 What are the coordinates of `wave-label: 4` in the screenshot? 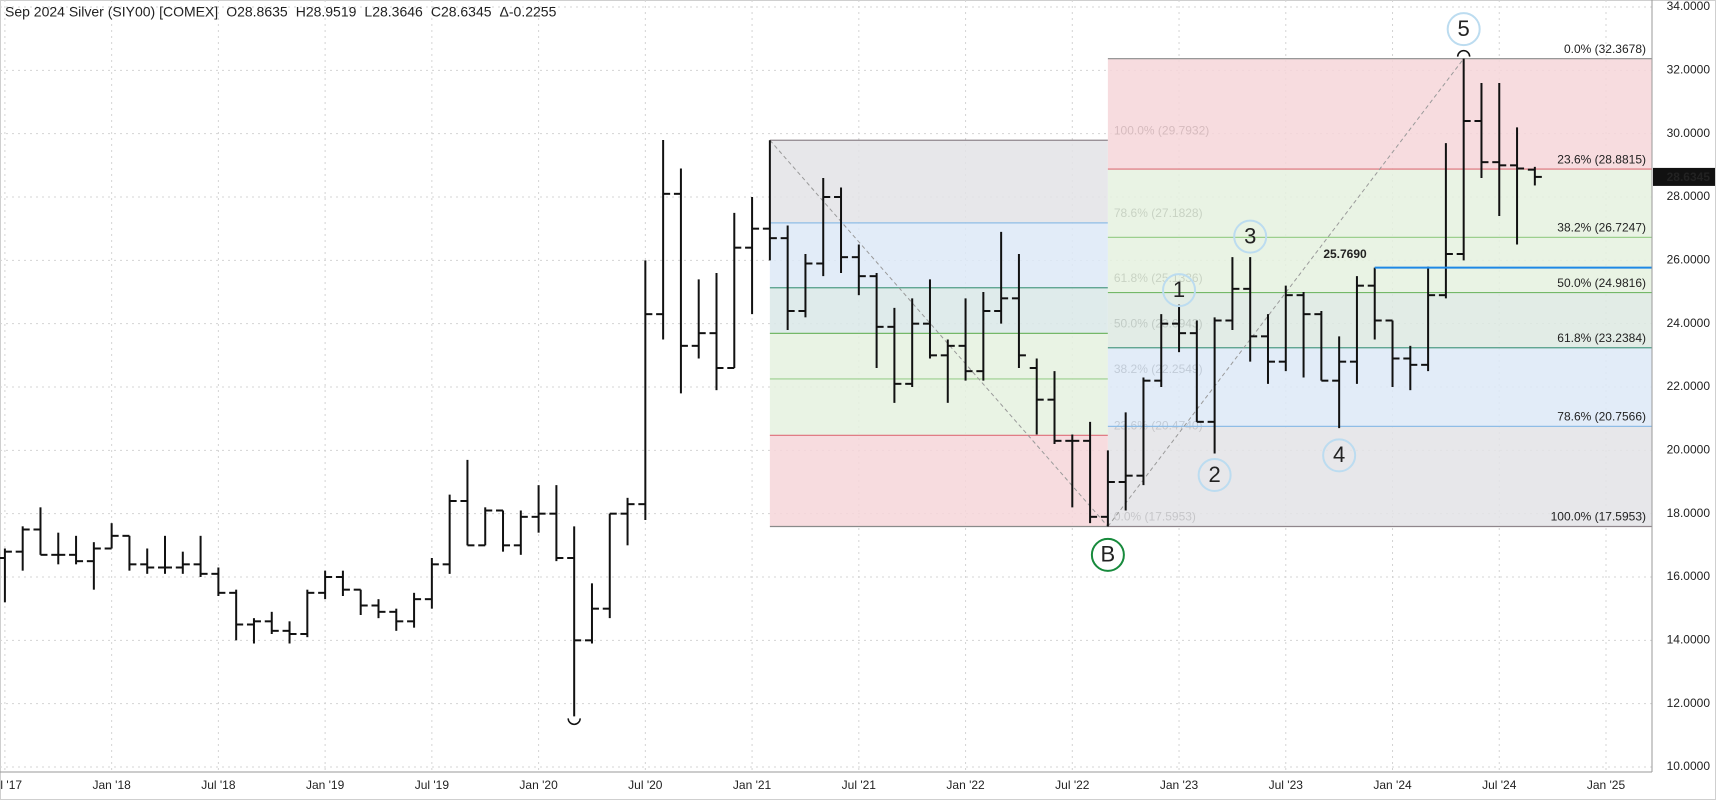 It's located at (1339, 454).